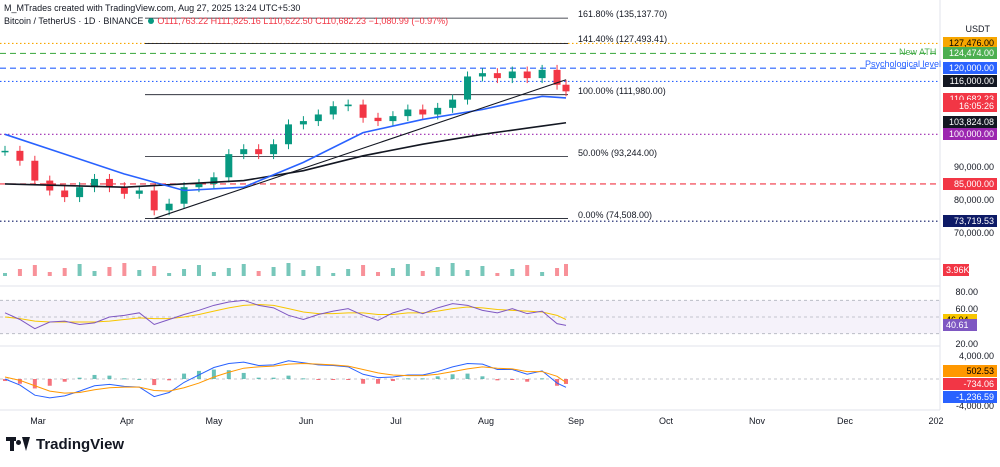 This screenshot has width=1000, height=467. I want to click on fib-level-label: 141.40% (127,493.41), so click(623, 39).